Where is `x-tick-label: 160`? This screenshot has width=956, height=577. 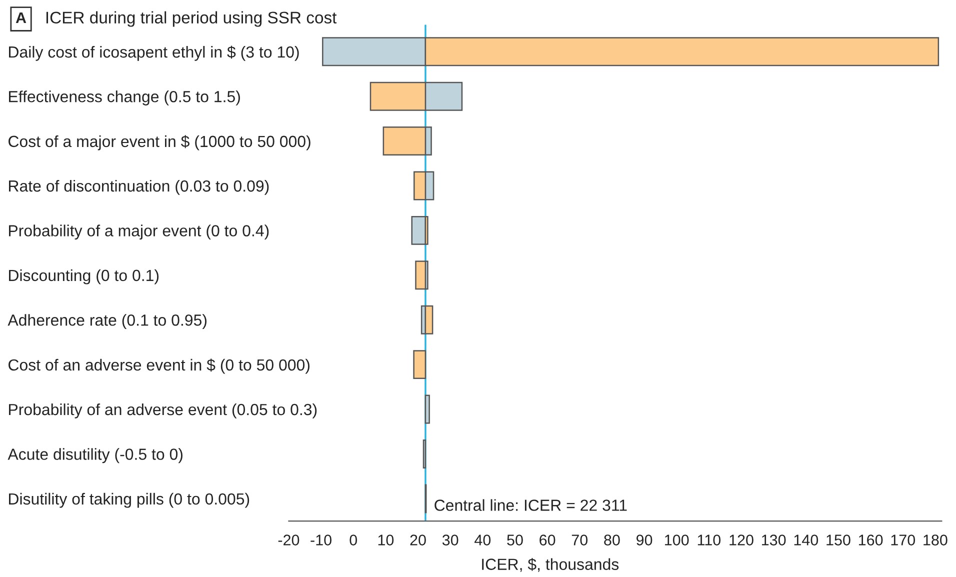 x-tick-label: 160 is located at coordinates (870, 540).